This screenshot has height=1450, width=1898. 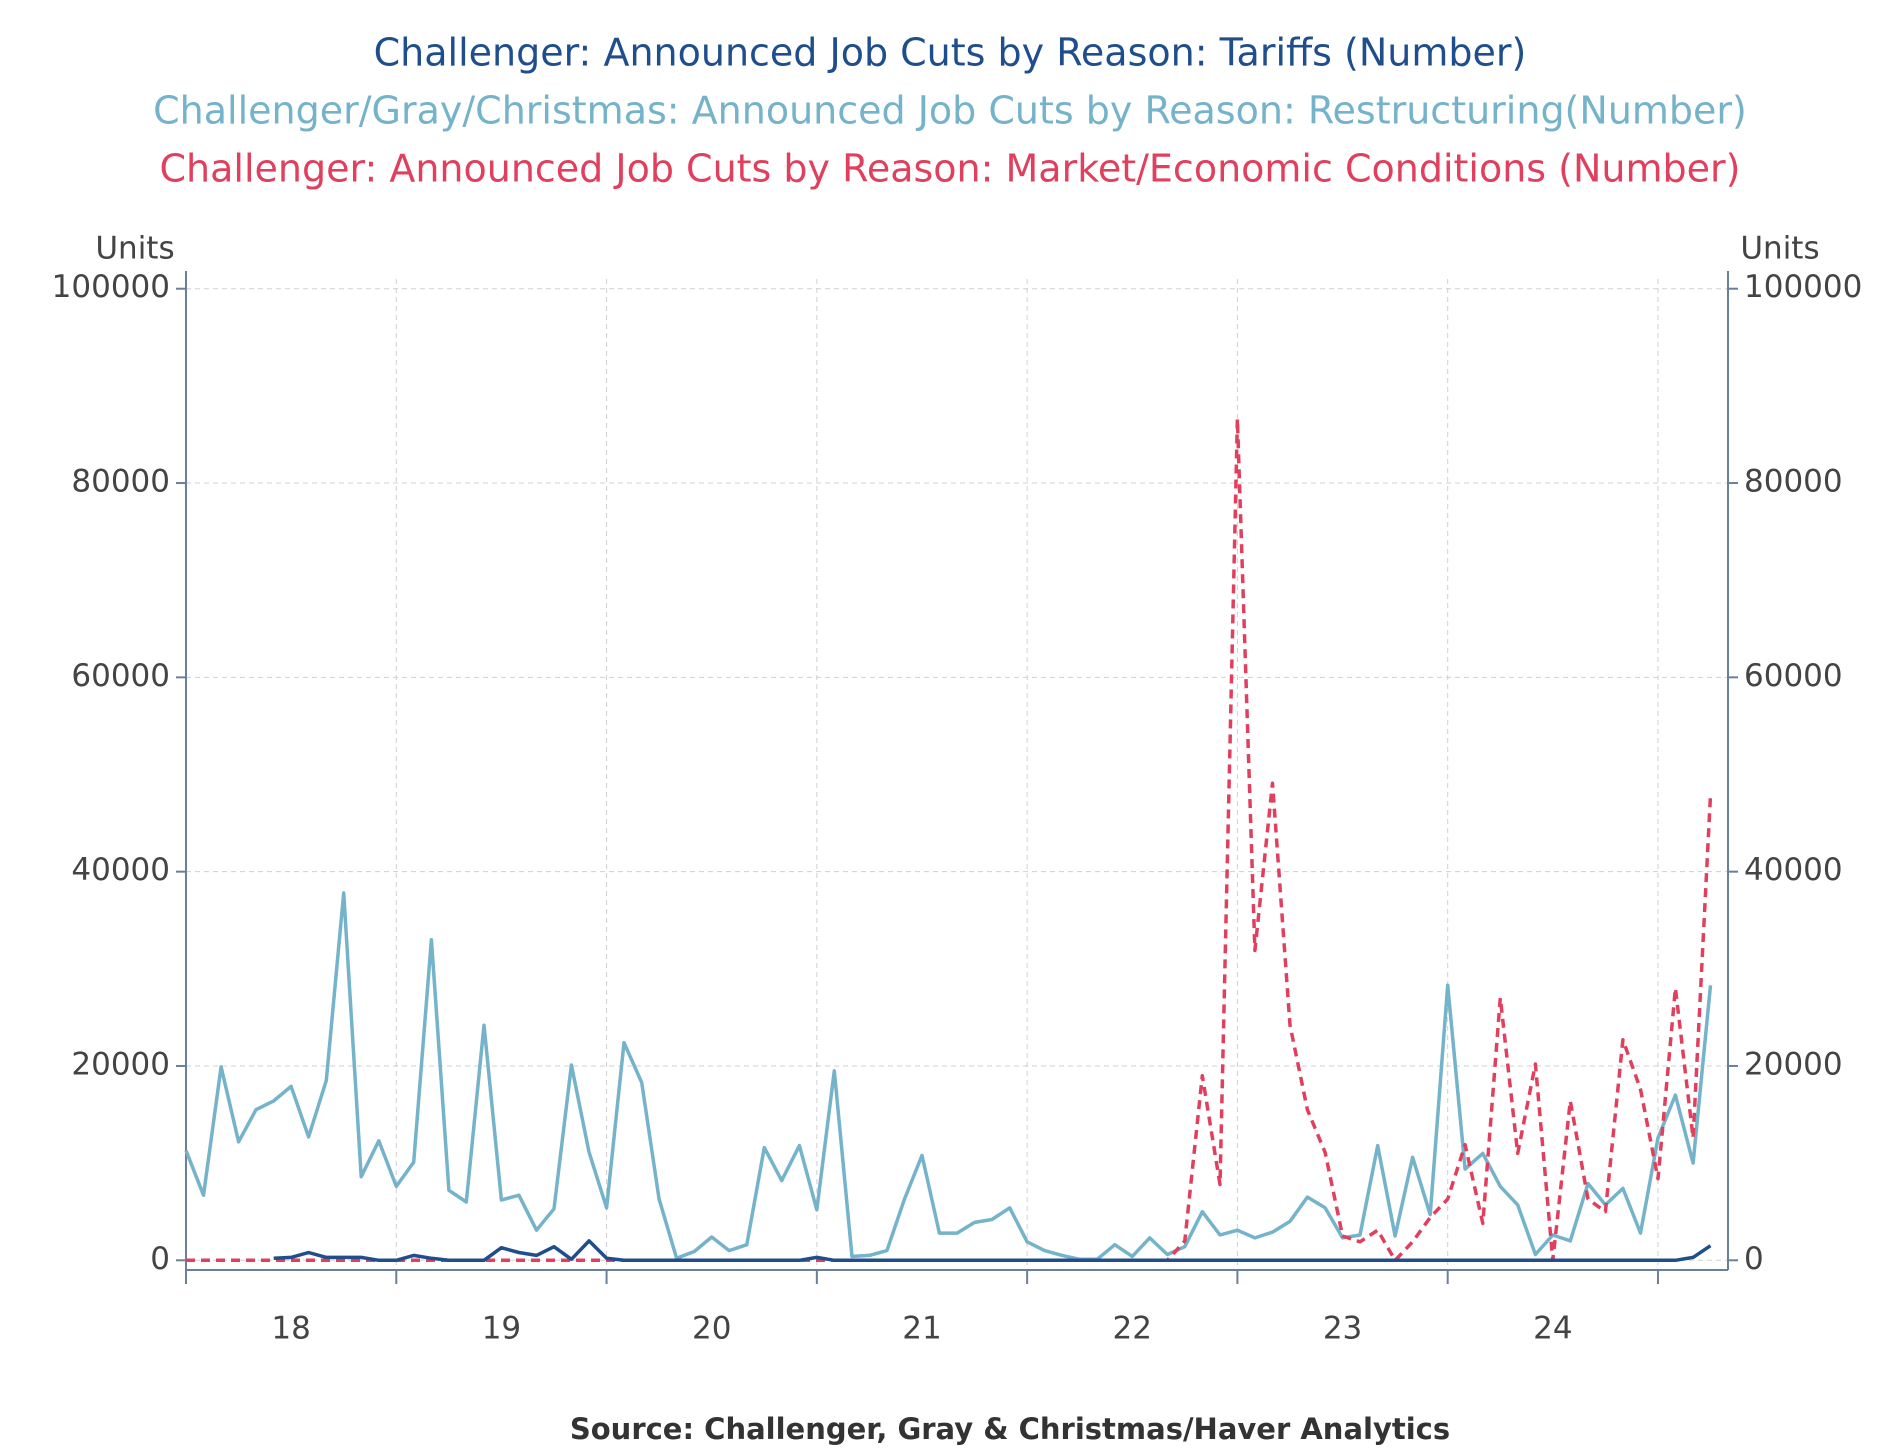 I want to click on y2-tick-label: 100000, so click(x=1803, y=287).